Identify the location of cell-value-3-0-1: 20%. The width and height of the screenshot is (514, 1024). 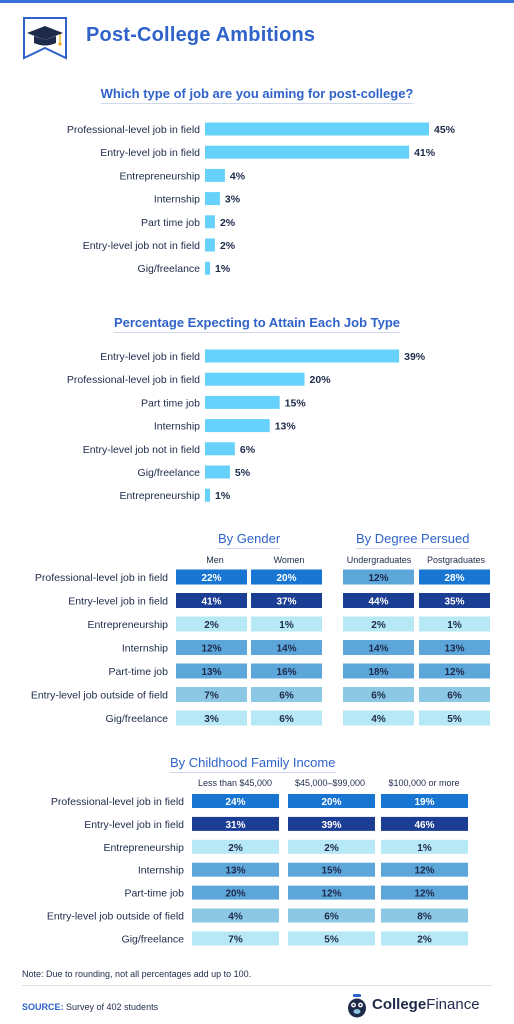
(286, 578).